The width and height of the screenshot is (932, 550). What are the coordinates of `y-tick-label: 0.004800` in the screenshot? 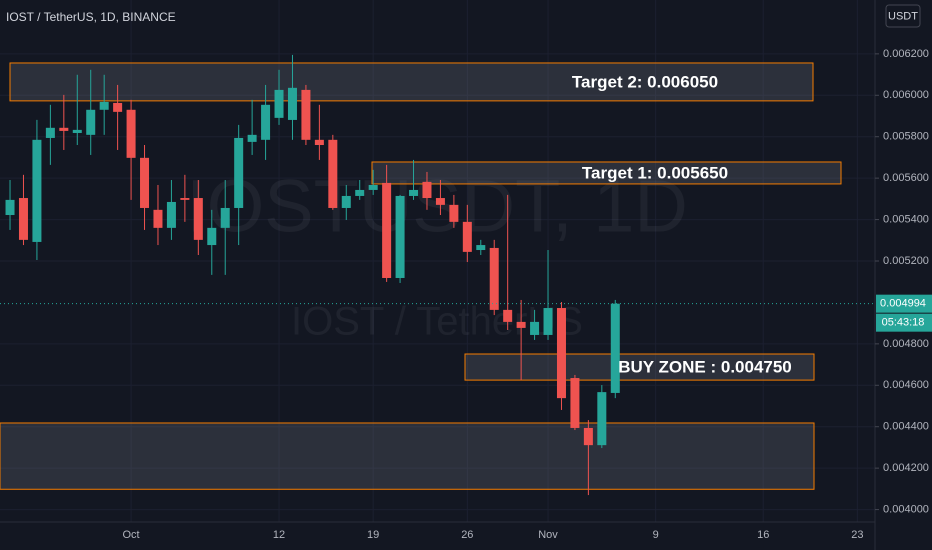 It's located at (906, 344).